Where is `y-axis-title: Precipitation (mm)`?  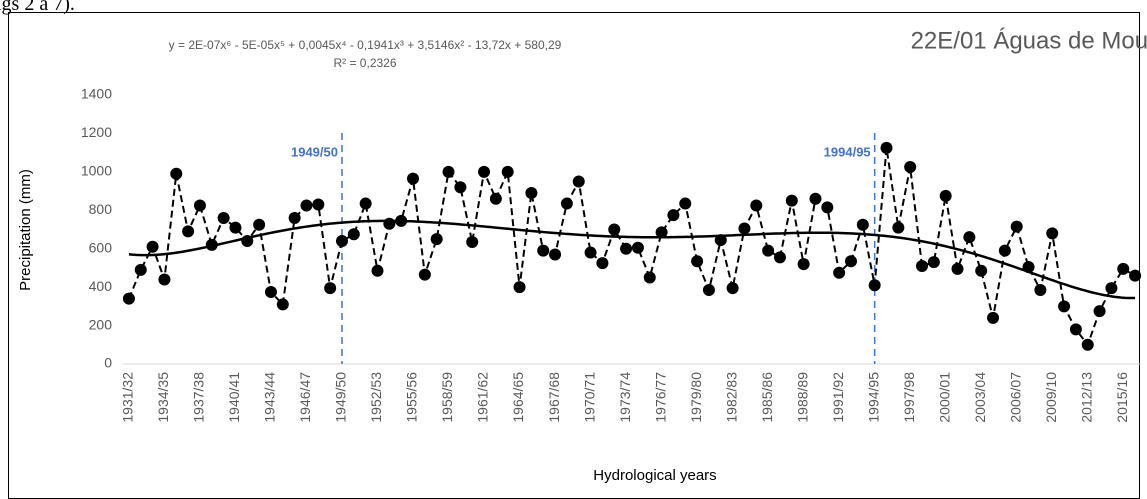 y-axis-title: Precipitation (mm) is located at coordinates (25, 230).